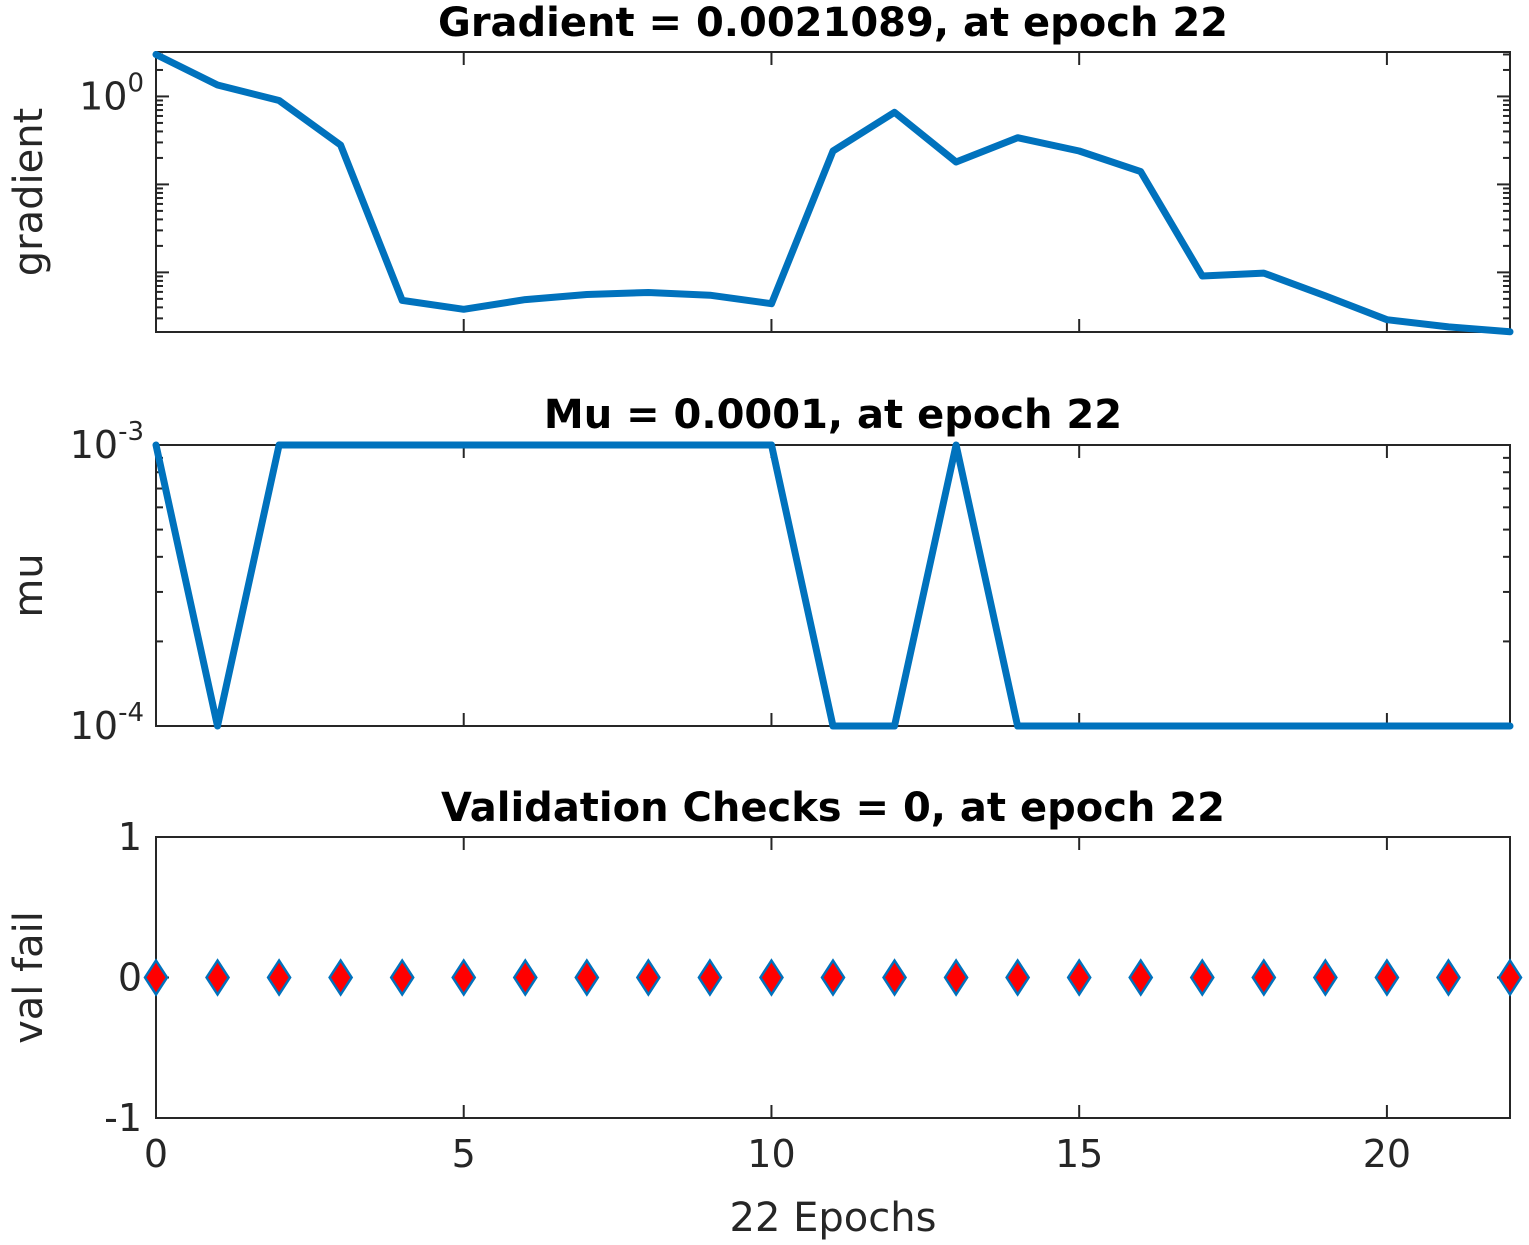 The height and width of the screenshot is (1245, 1529). I want to click on y-tick-label: 0, so click(130, 978).